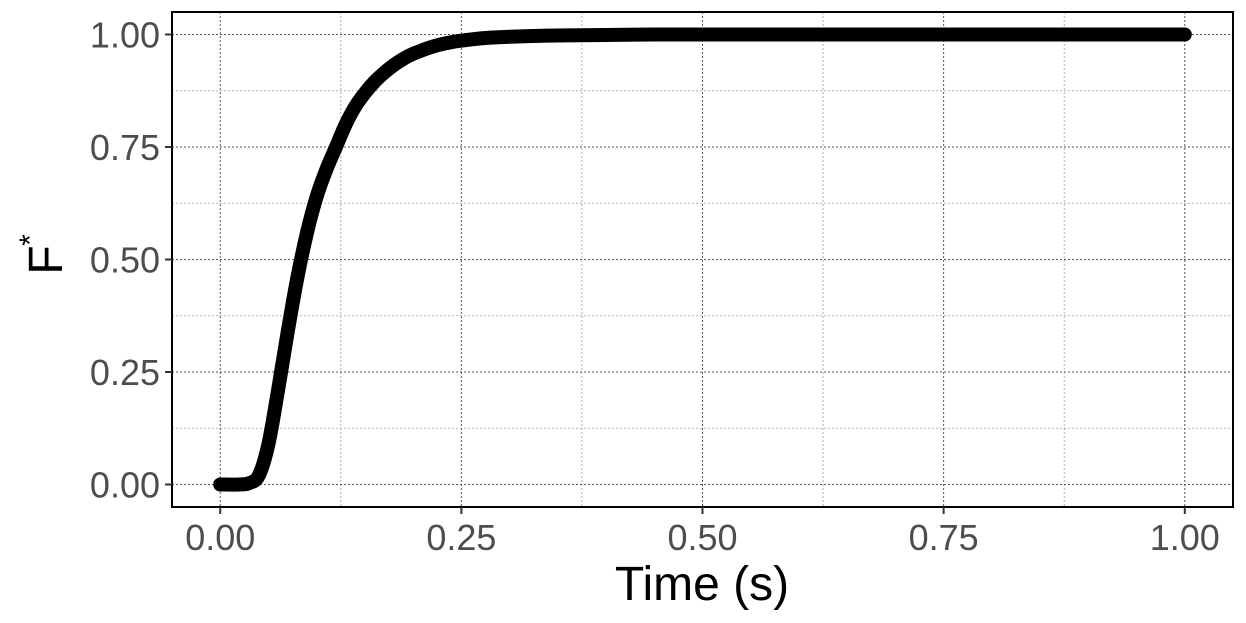  I want to click on y-axis-title-group: F *, so click(43, 254).